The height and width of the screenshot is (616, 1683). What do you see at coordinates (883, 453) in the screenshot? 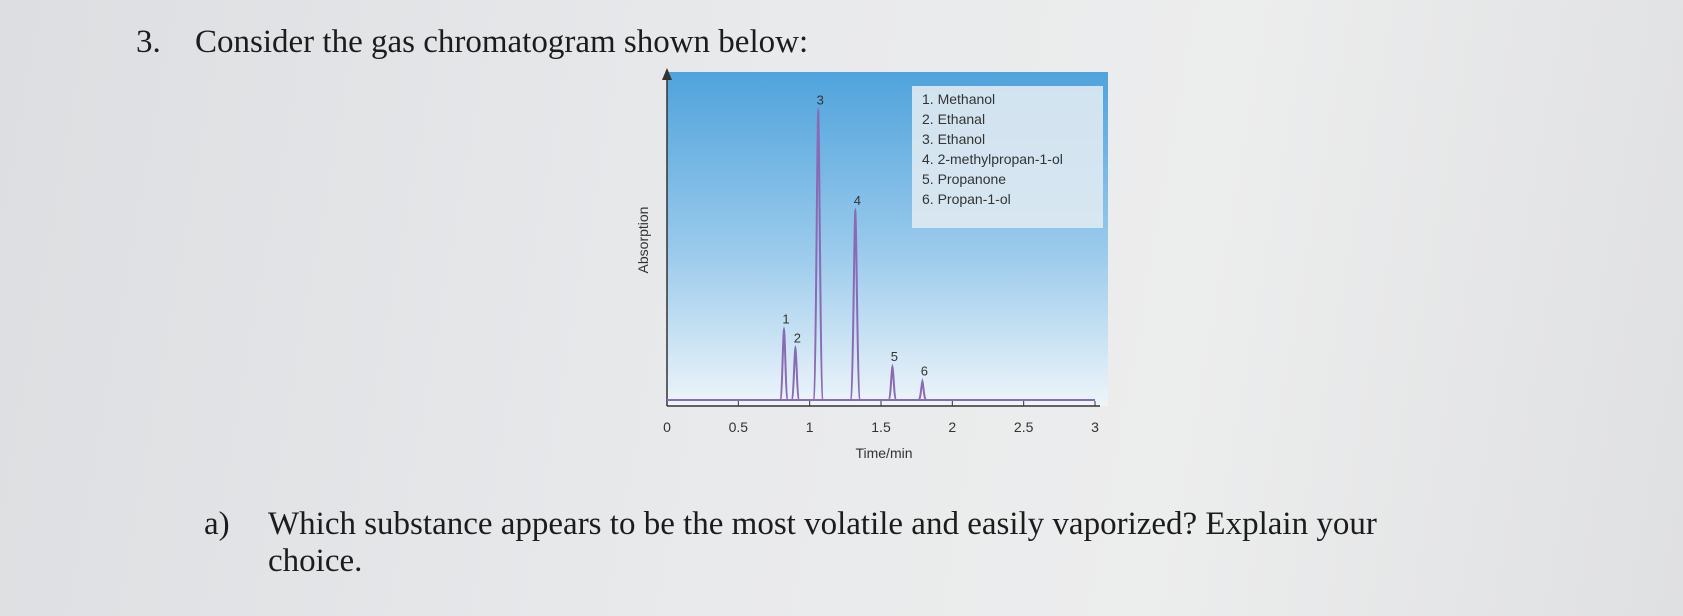
I see `x-axis-label: Time/min` at bounding box center [883, 453].